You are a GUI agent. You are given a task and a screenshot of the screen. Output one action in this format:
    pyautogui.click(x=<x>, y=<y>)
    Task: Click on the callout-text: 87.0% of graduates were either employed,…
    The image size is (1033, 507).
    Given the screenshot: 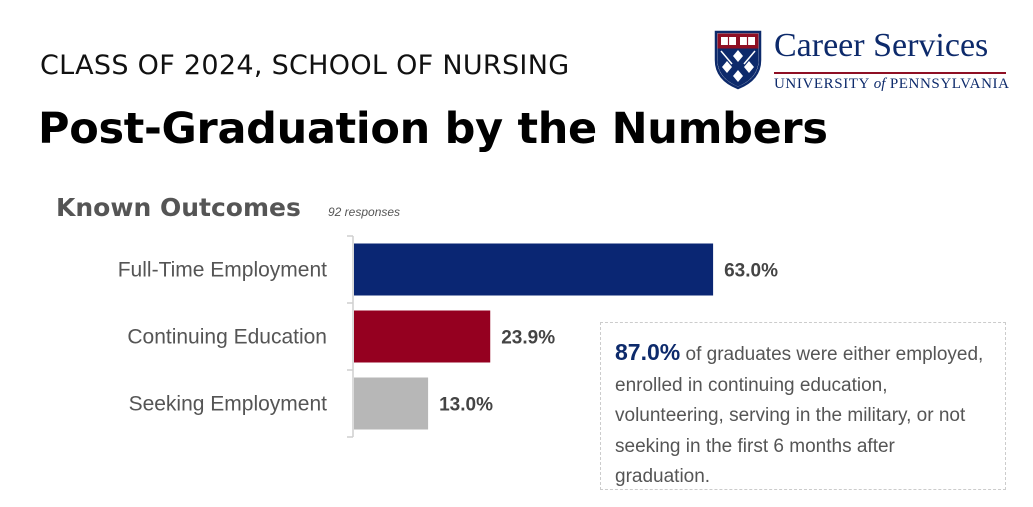 What is the action you would take?
    pyautogui.click(x=804, y=415)
    